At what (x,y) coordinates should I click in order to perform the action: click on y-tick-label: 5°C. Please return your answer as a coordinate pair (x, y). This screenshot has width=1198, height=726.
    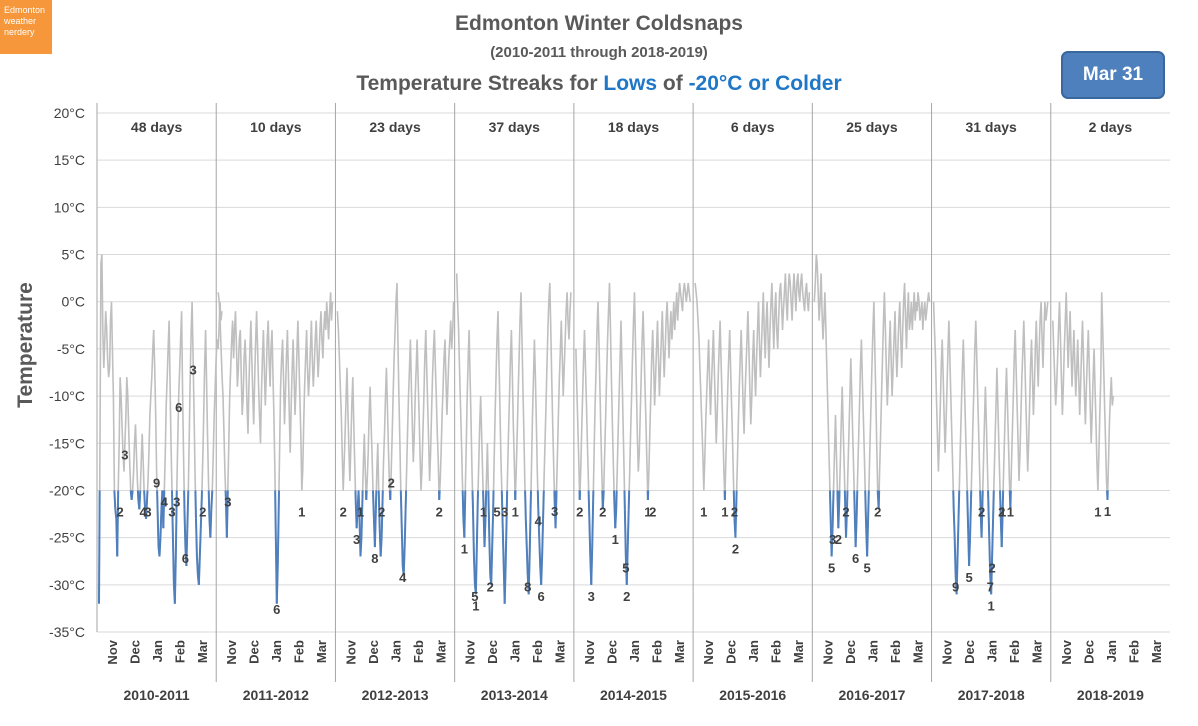
    Looking at the image, I should click on (74, 255).